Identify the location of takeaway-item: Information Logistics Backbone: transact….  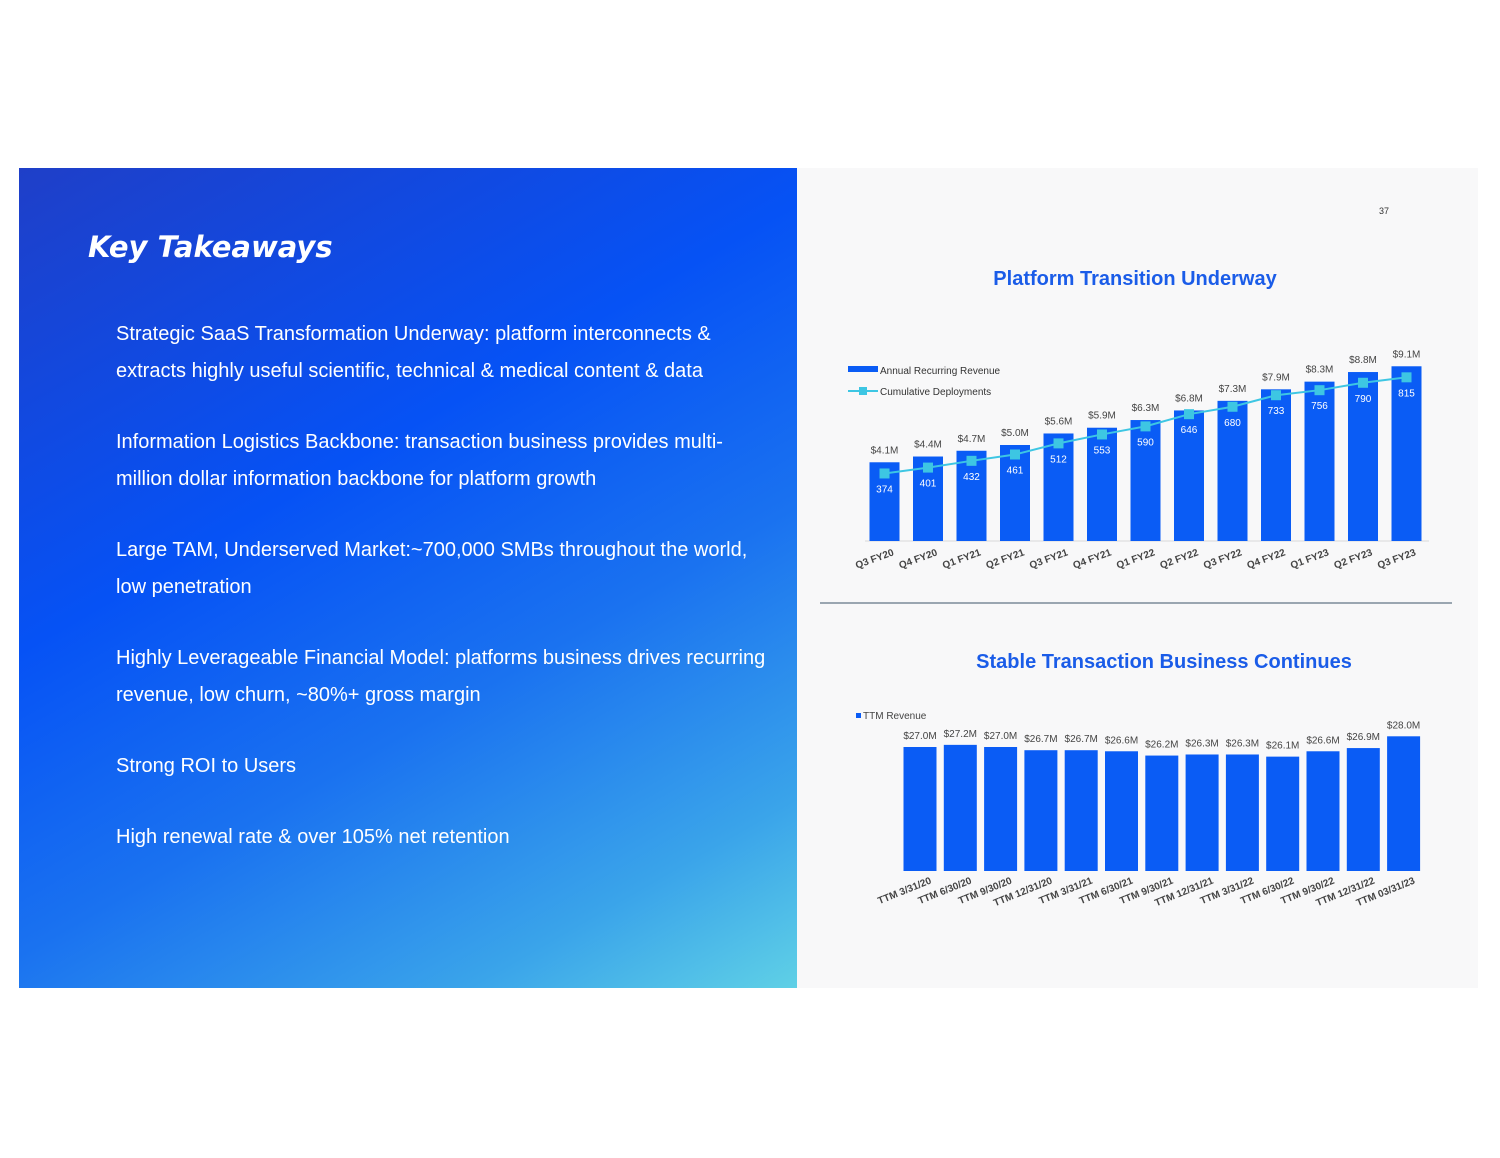
(419, 460).